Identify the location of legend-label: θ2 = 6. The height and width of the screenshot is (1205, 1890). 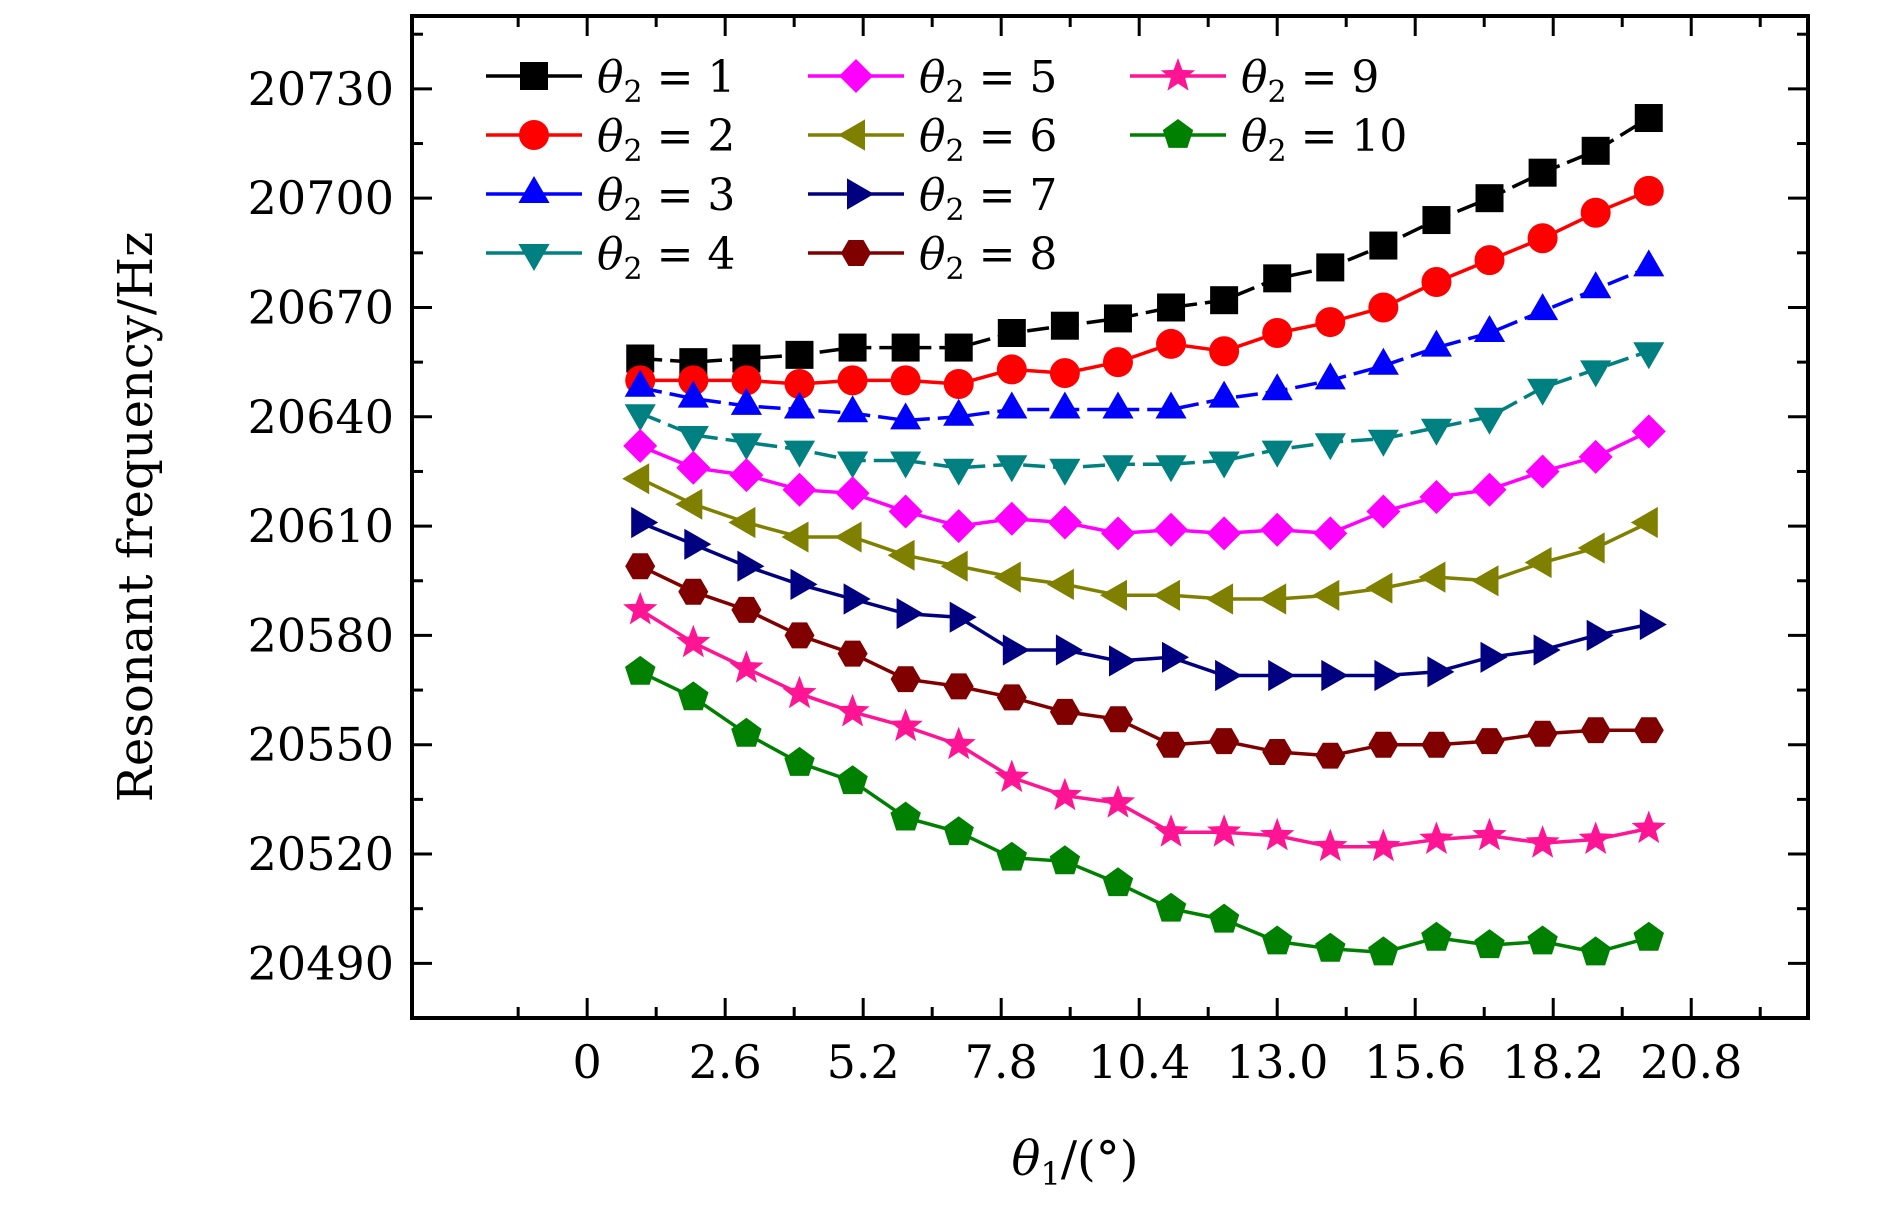
(988, 140).